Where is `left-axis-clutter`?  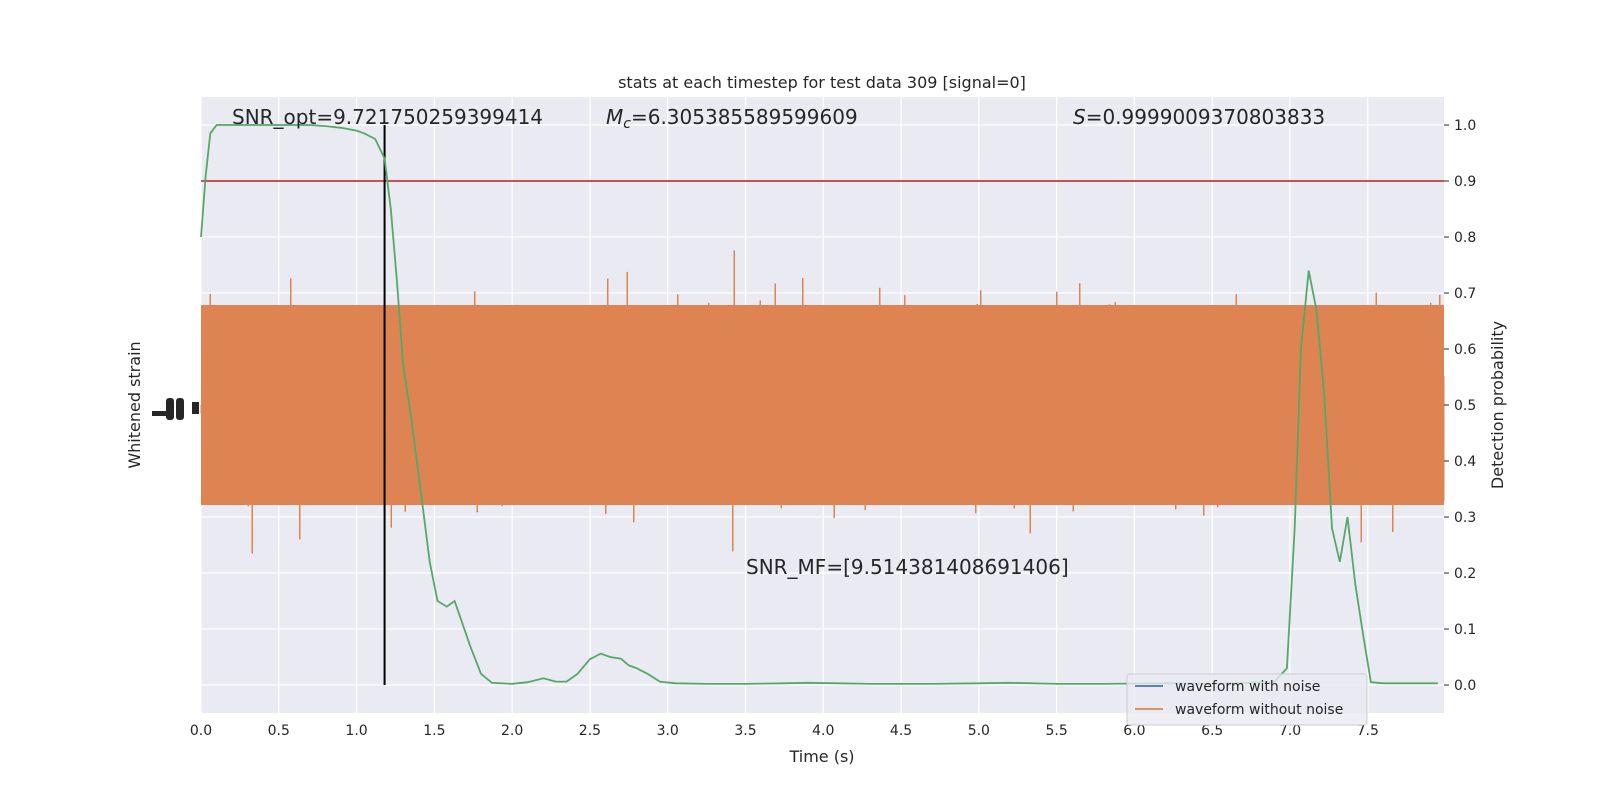 left-axis-clutter is located at coordinates (175, 409).